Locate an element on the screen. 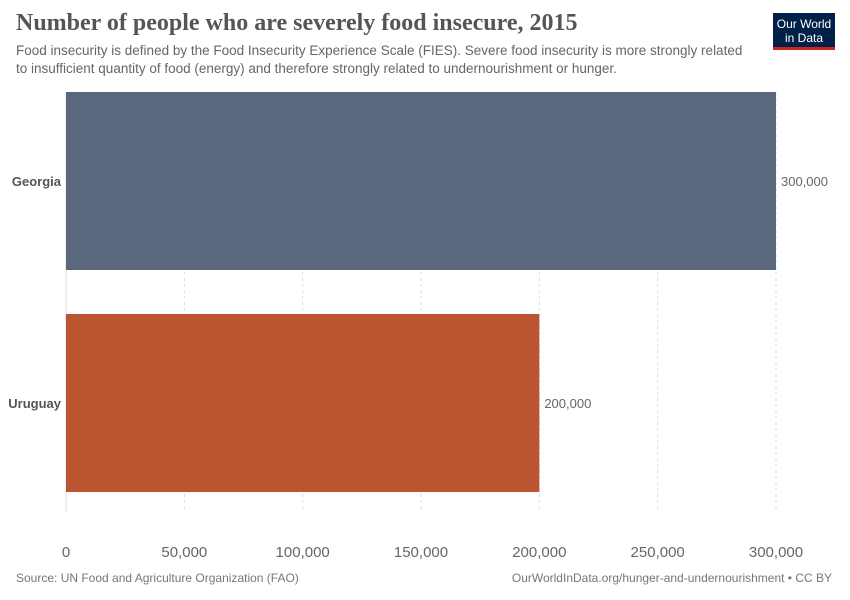 The image size is (850, 600). owid-logo: Our World in Data is located at coordinates (804, 31).